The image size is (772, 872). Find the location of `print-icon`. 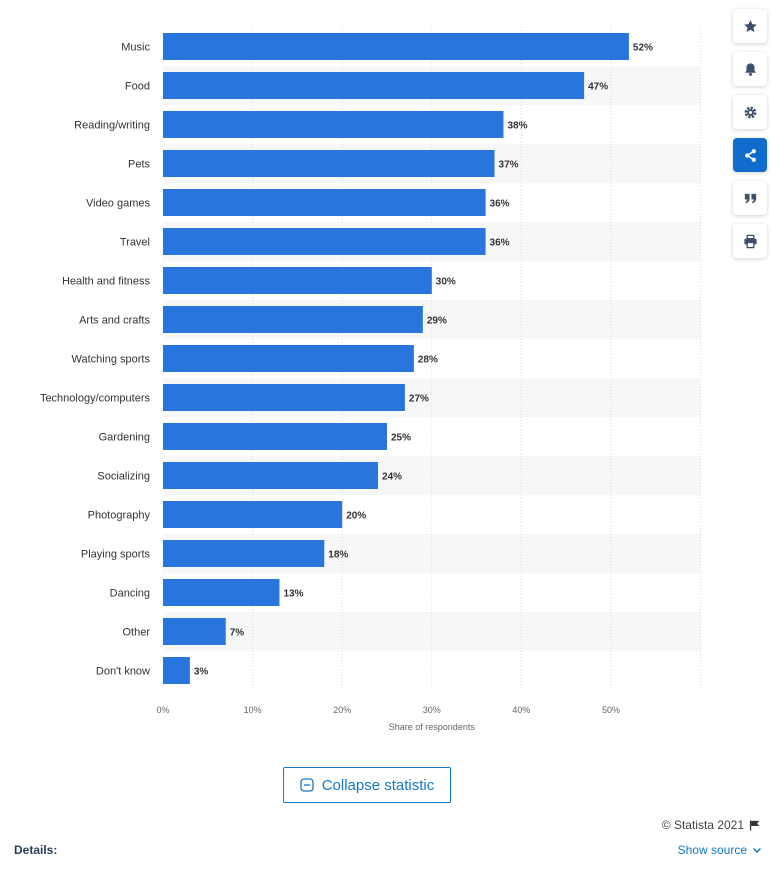

print-icon is located at coordinates (750, 241).